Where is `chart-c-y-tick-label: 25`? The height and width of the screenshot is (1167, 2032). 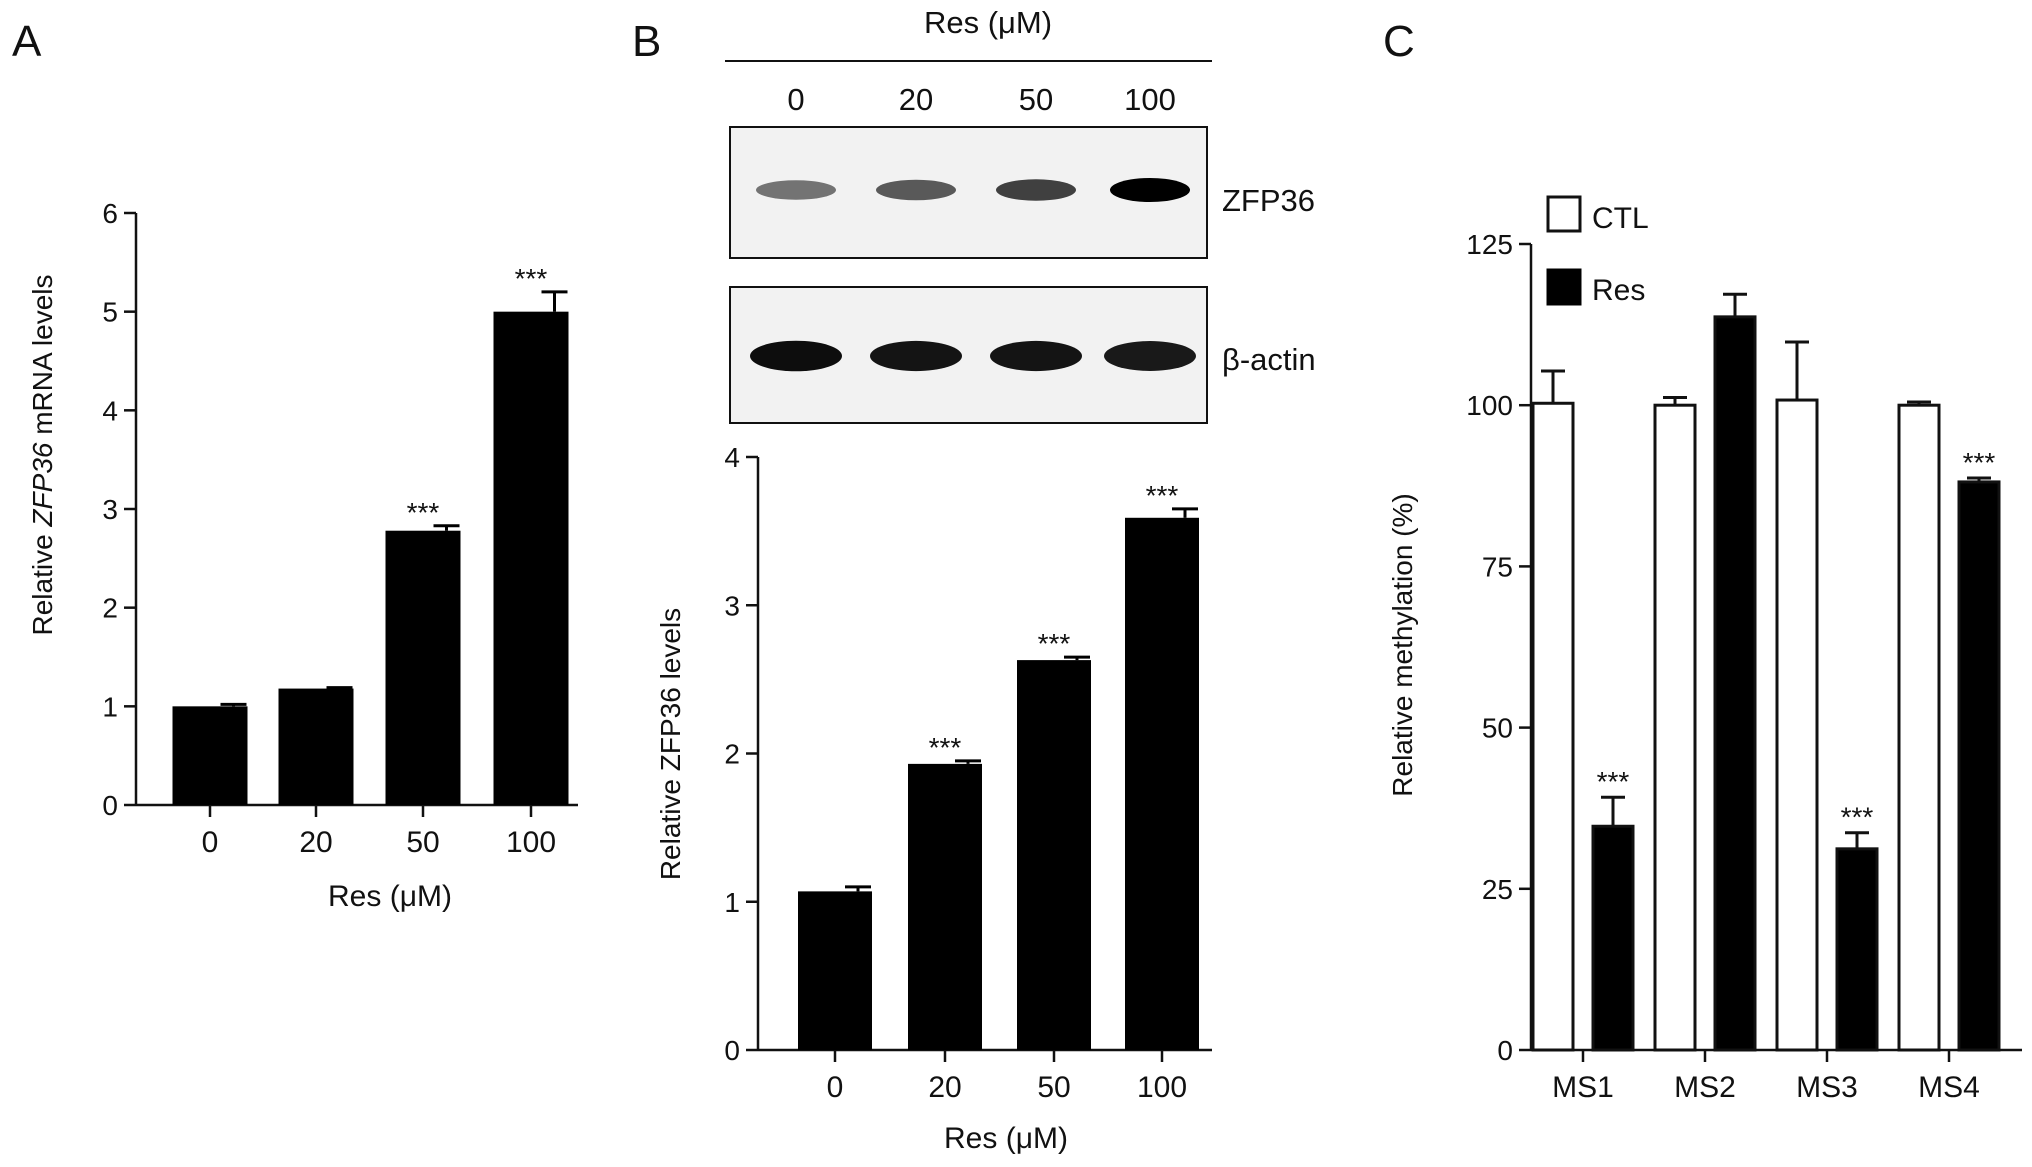 chart-c-y-tick-label: 25 is located at coordinates (1497, 889).